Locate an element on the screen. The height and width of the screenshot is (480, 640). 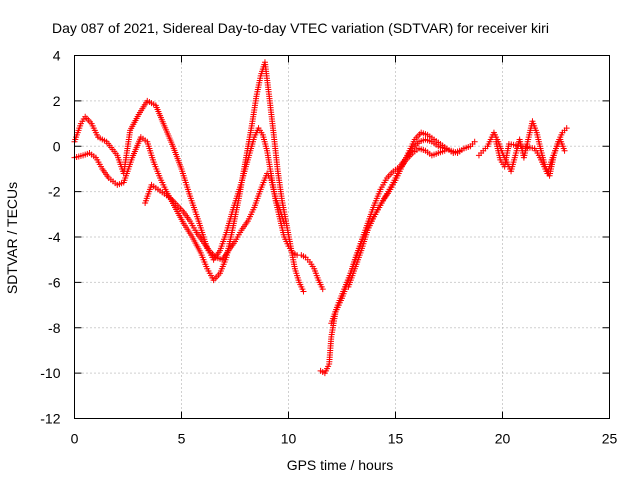
x-tick-label: 15 is located at coordinates (396, 439).